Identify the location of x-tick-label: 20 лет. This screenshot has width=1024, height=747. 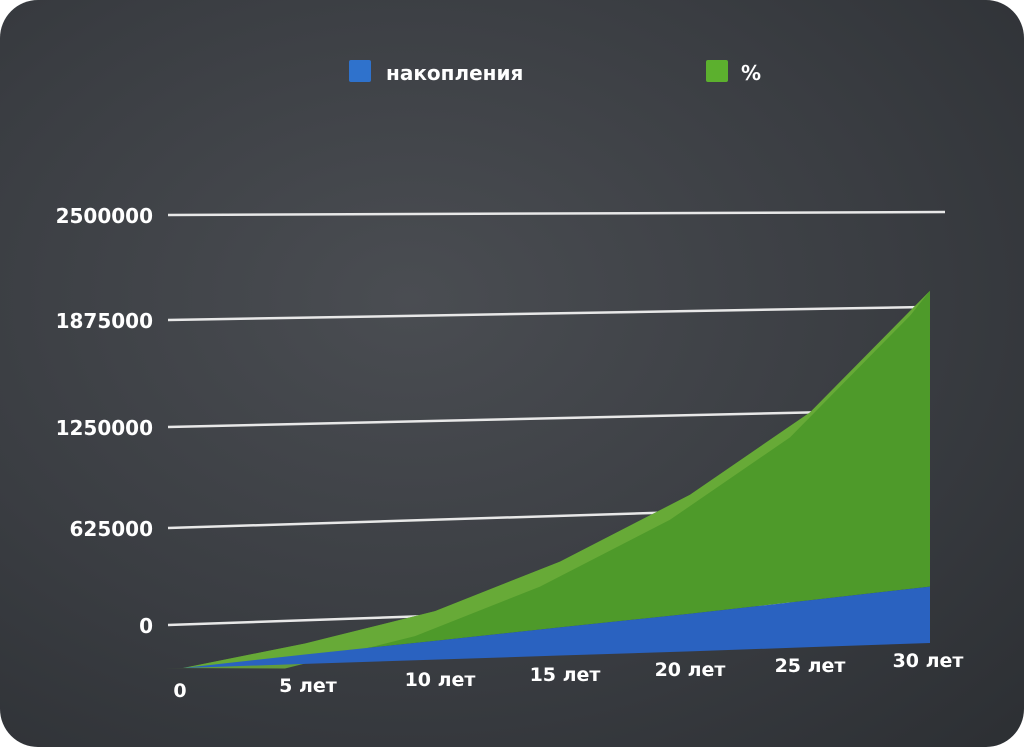
(690, 670).